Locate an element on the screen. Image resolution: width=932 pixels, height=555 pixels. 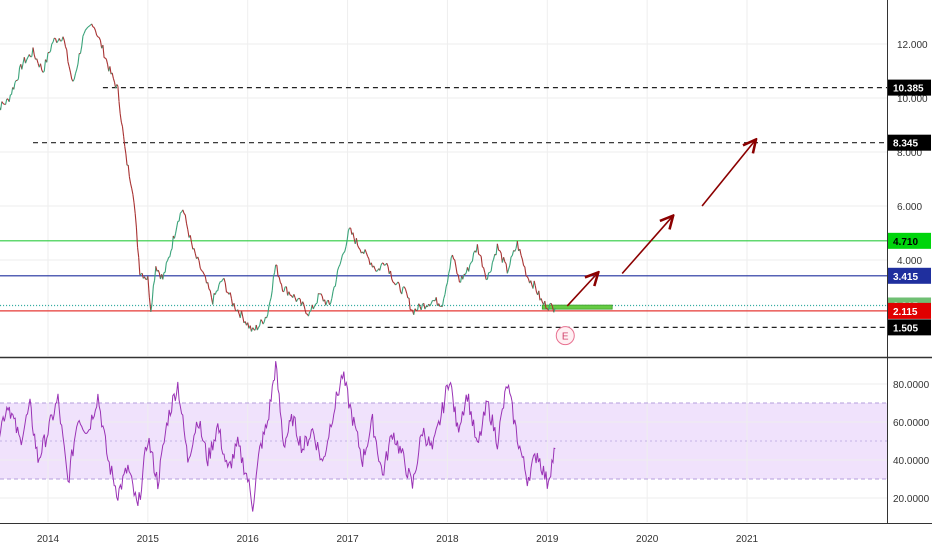
oscillator-tick-label: 80.0000 is located at coordinates (911, 385).